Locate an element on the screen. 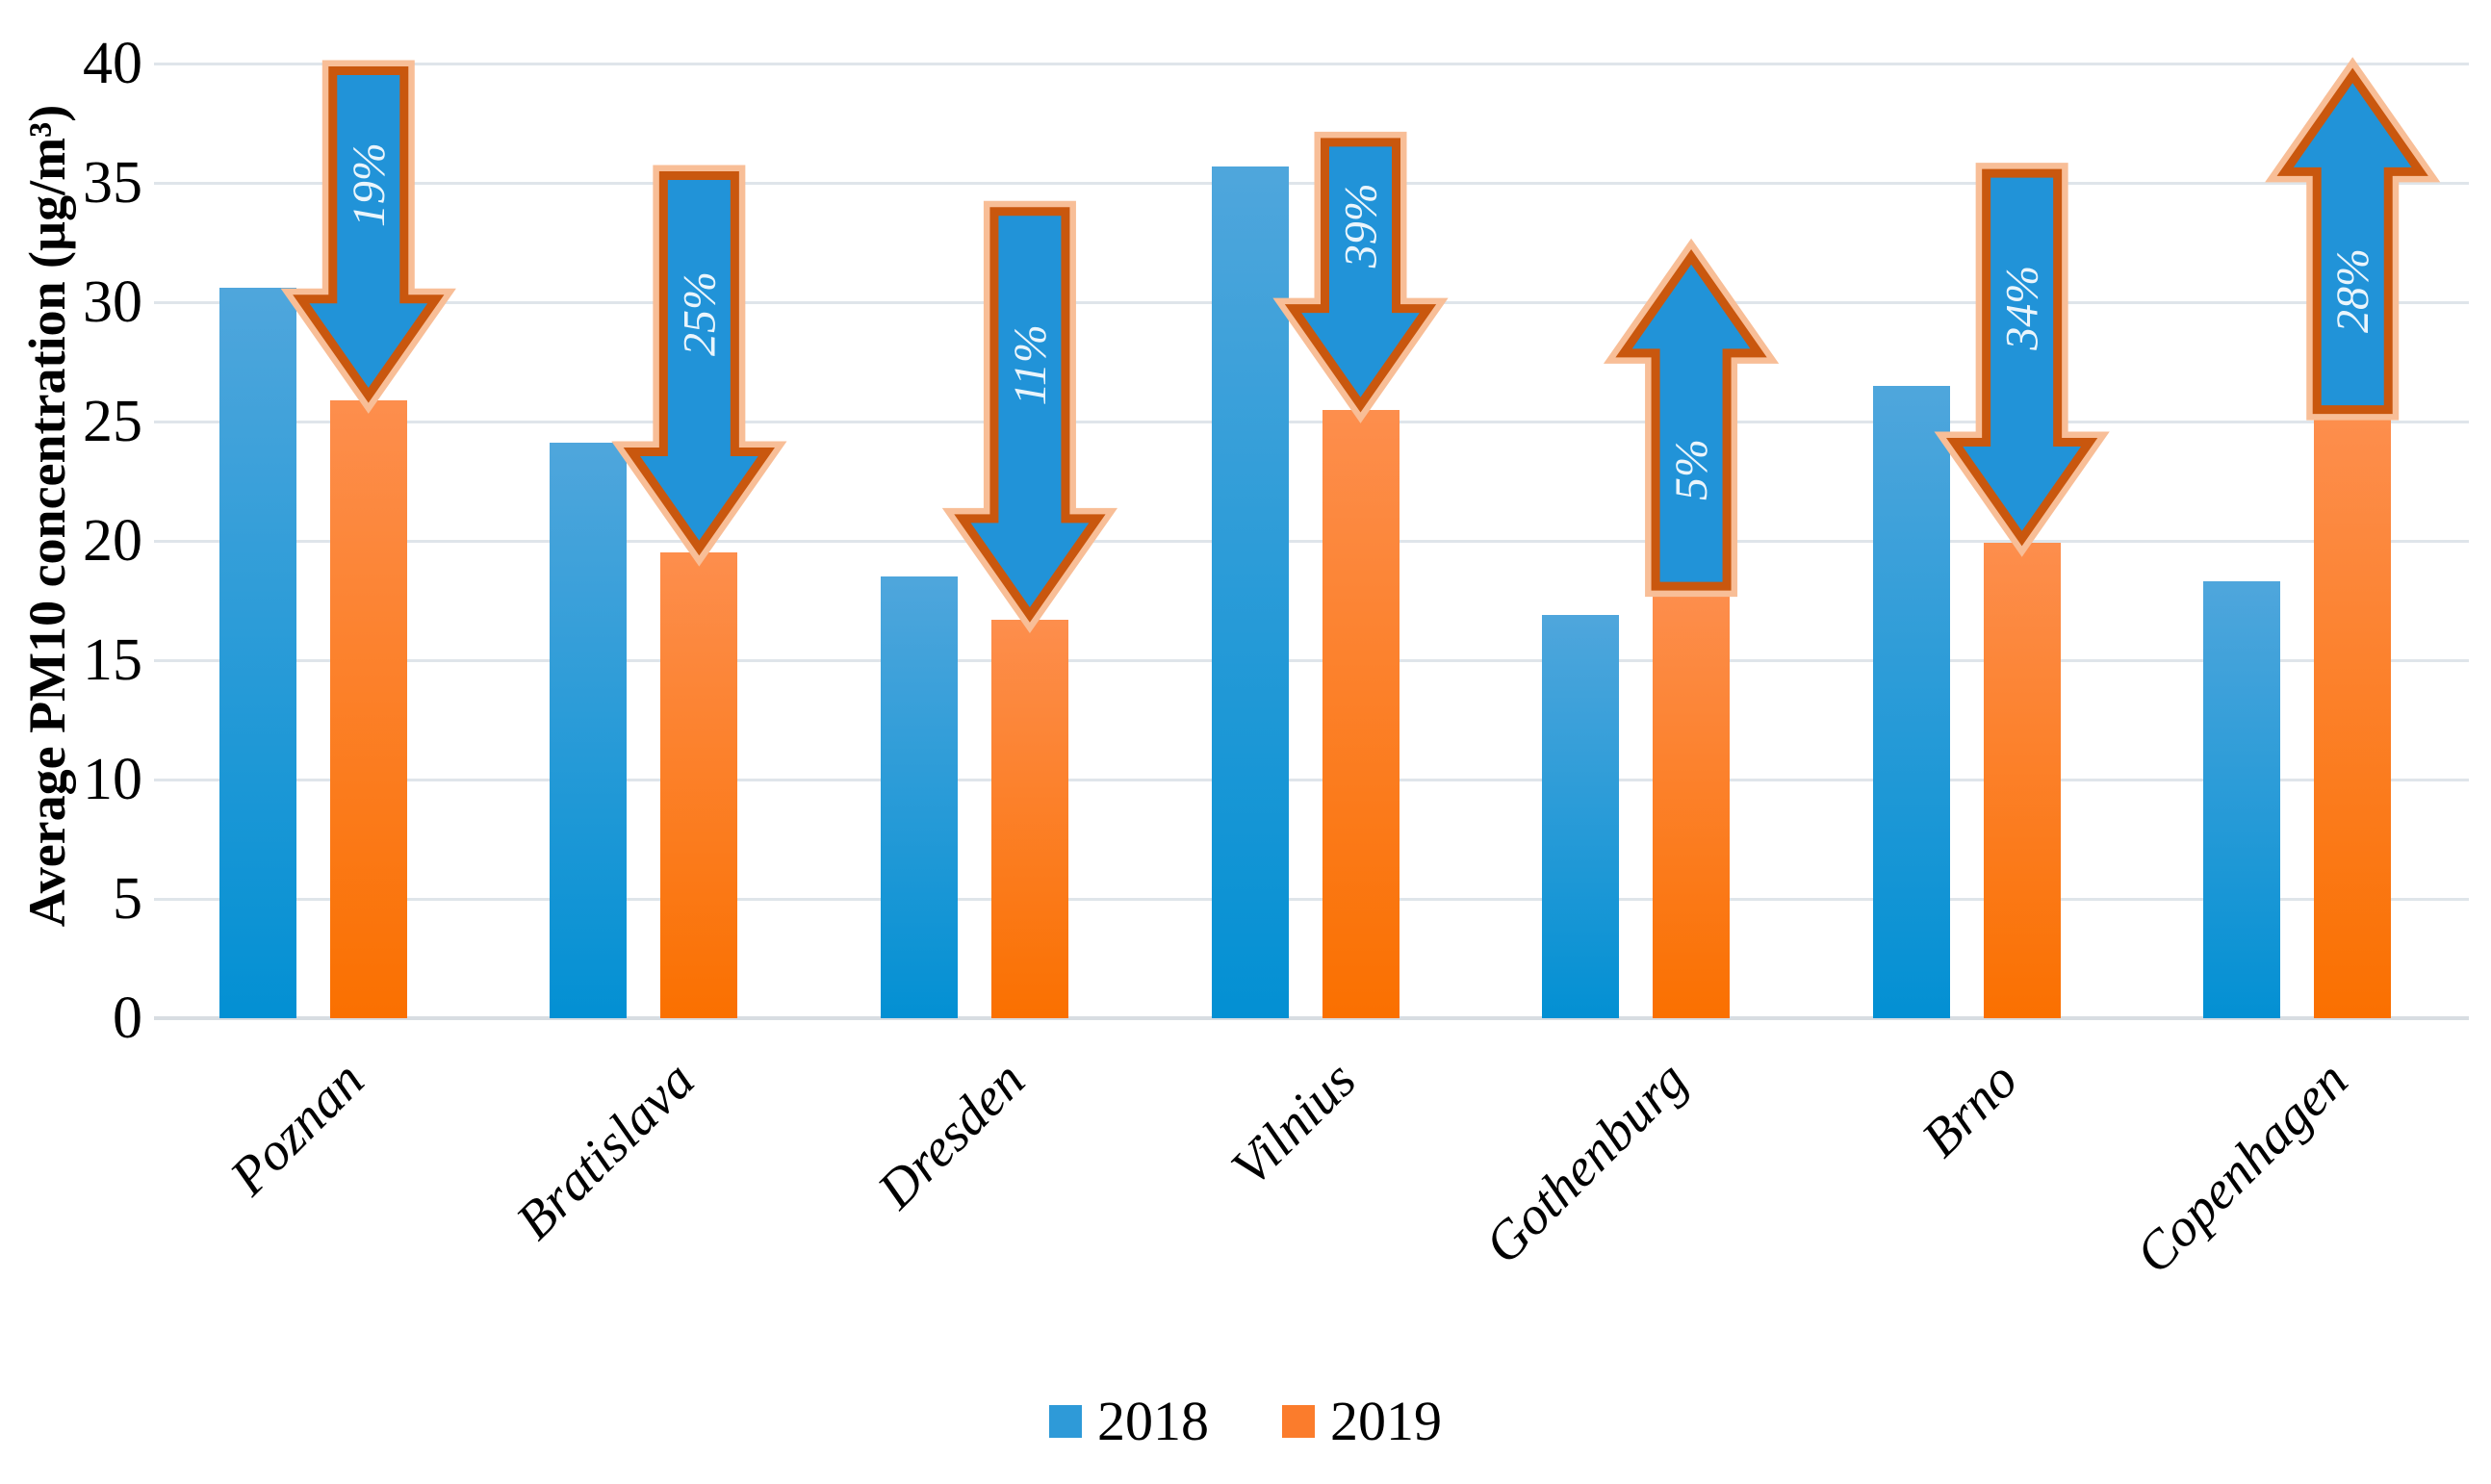 This screenshot has height=1484, width=2491. x-axis-label-bratislava: Bratislava is located at coordinates (605, 1151).